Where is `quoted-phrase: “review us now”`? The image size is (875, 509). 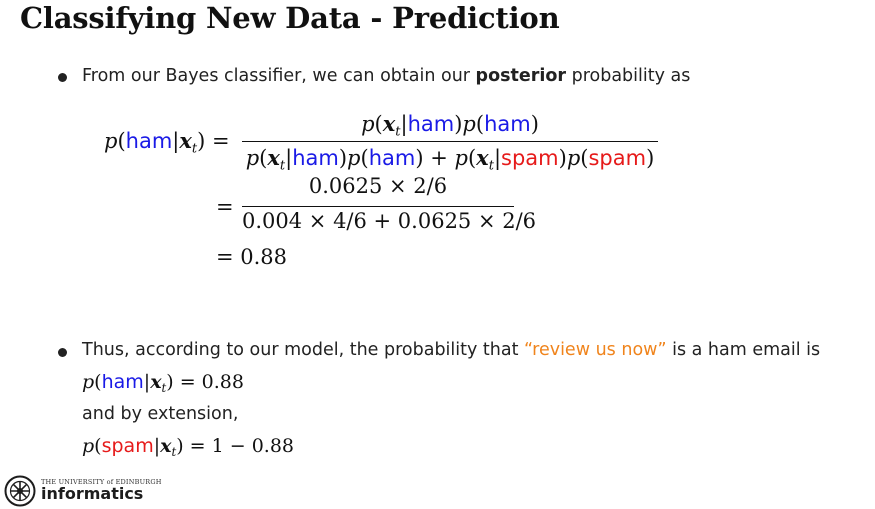 quoted-phrase: “review us now” is located at coordinates (595, 350).